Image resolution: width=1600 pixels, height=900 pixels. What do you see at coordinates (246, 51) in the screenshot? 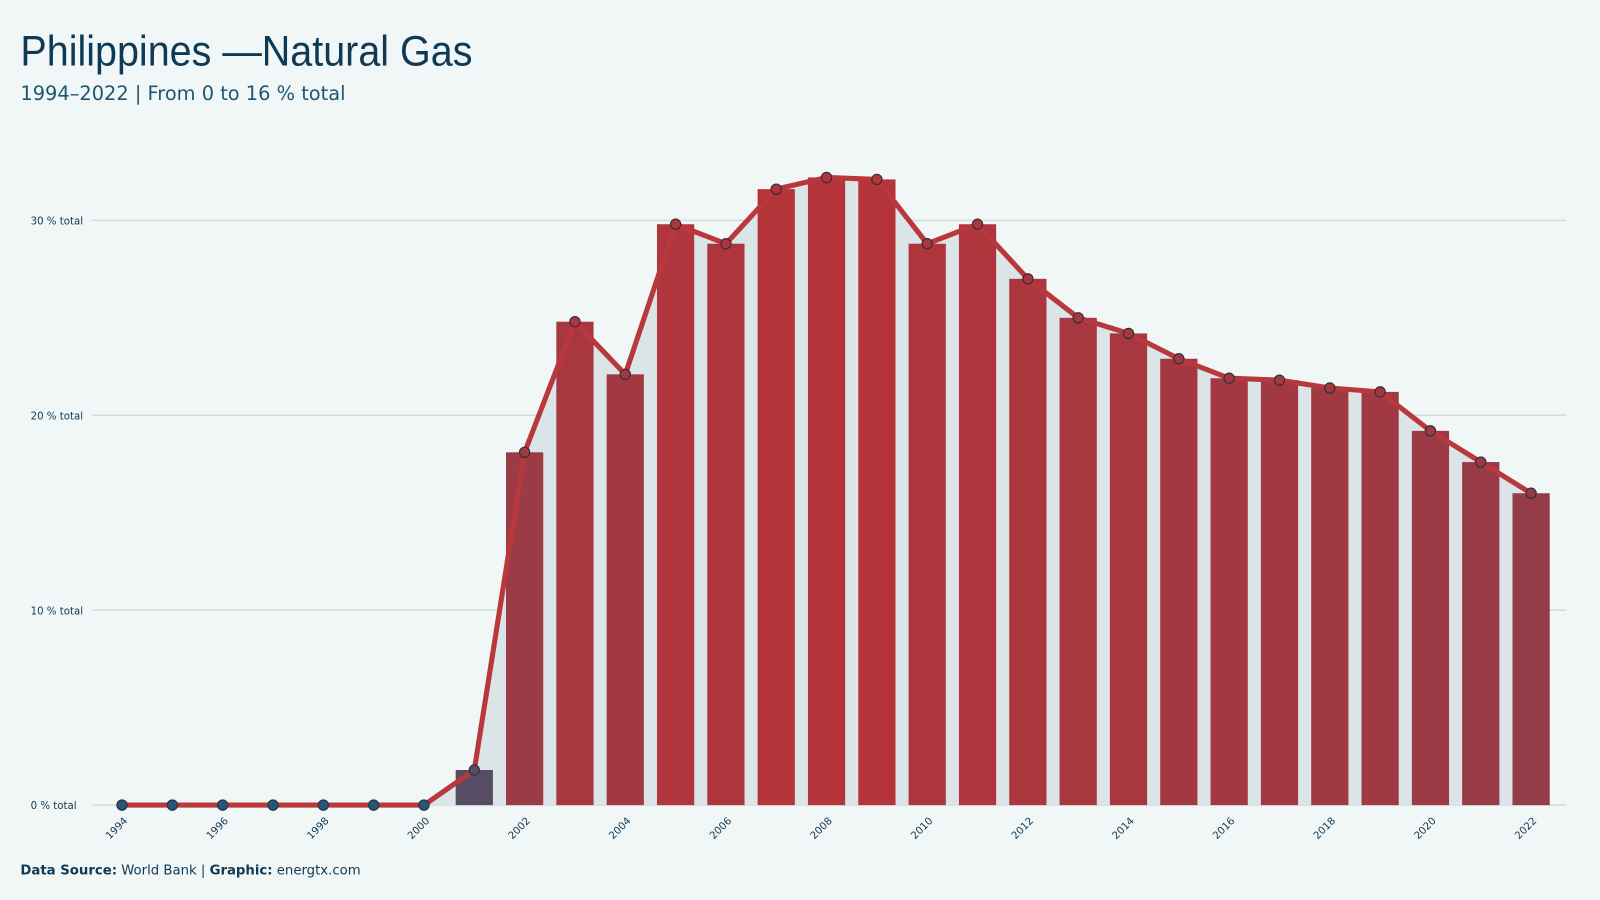
I see `chart-title: Philippines —Natural Gas` at bounding box center [246, 51].